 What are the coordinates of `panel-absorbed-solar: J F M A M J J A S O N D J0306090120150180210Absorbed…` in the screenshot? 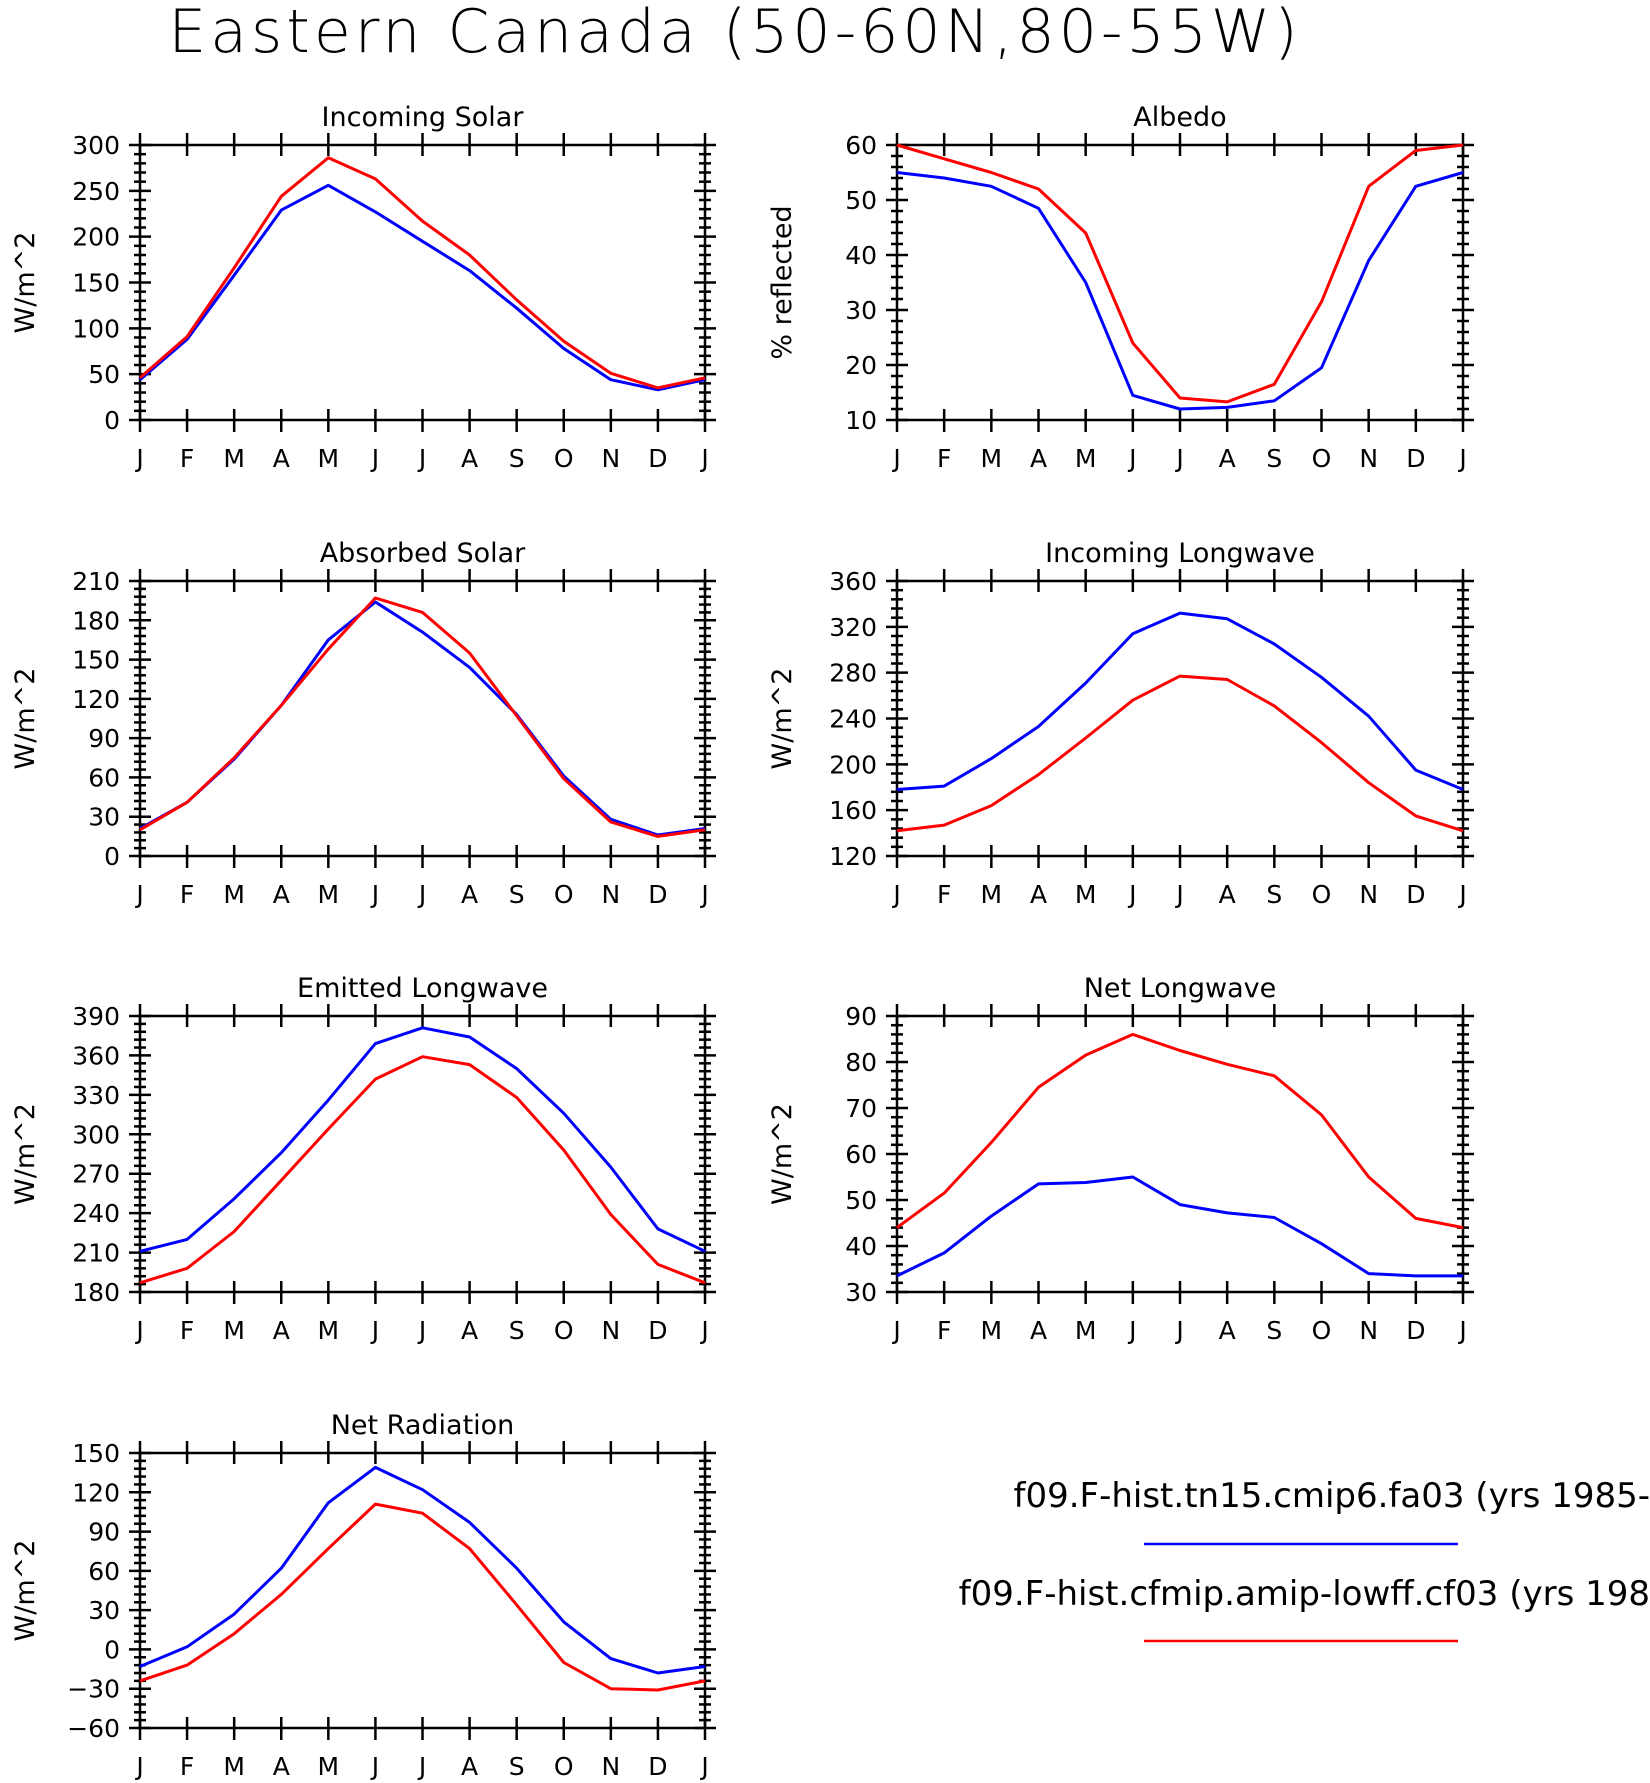 It's located at (363, 723).